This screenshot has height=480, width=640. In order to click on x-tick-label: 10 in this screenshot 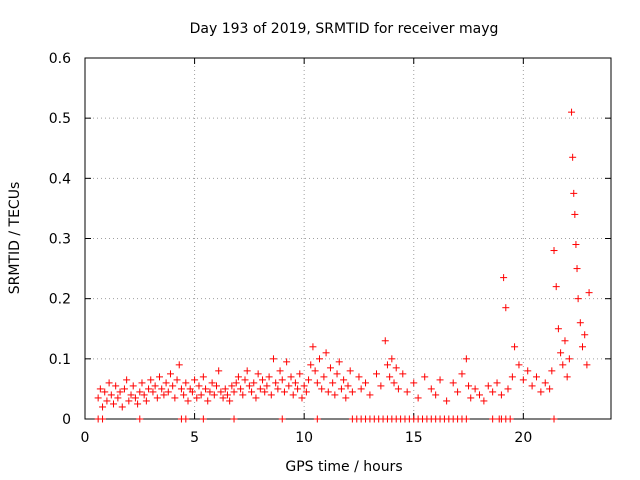, I will do `click(304, 438)`.